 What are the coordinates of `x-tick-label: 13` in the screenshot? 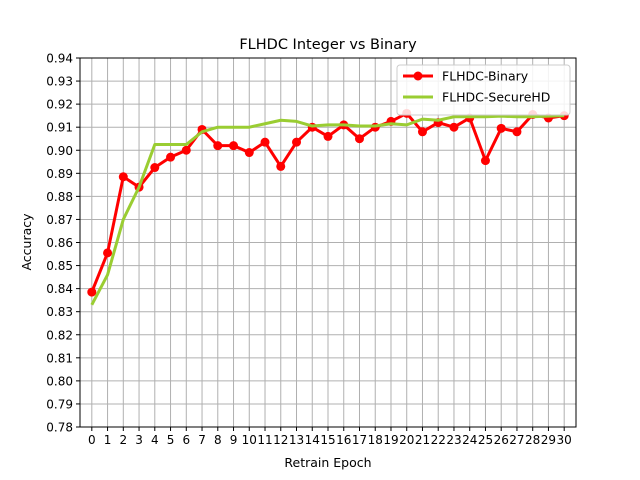 It's located at (296, 440).